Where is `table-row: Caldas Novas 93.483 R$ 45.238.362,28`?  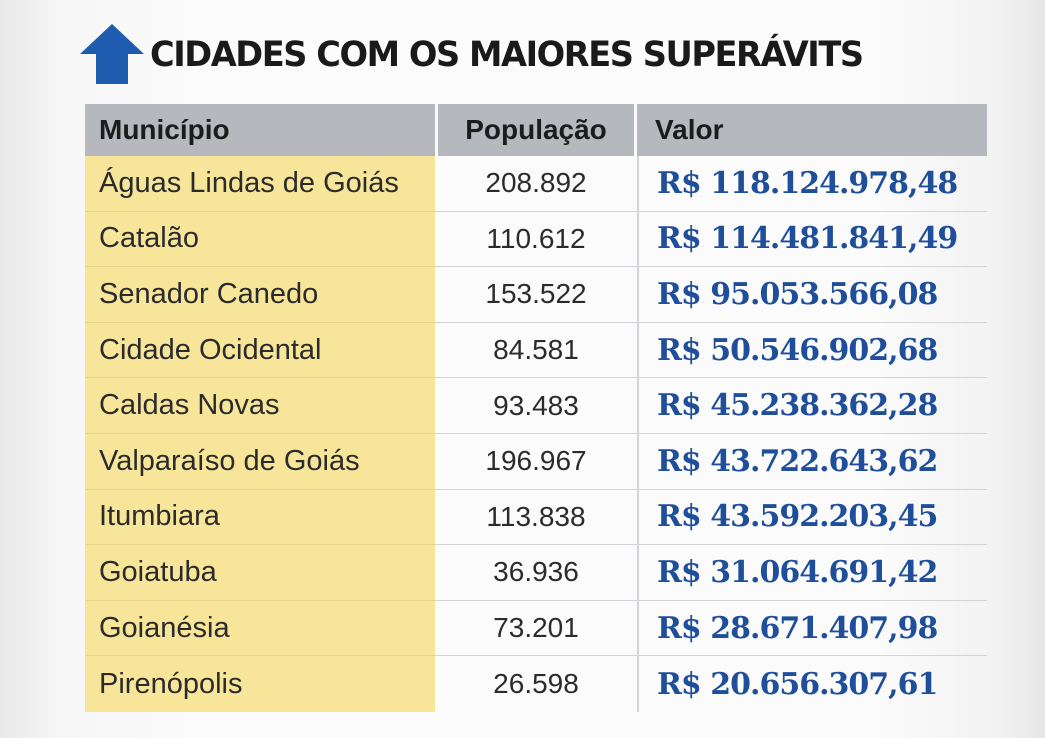 table-row: Caldas Novas 93.483 R$ 45.238.362,28 is located at coordinates (536, 406).